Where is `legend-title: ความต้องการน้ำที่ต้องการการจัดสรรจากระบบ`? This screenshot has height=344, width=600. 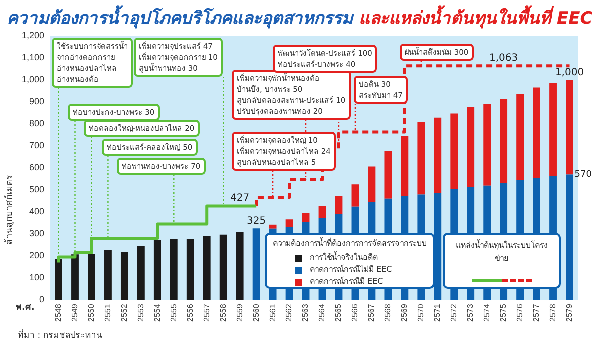
legend-title: ความต้องการน้ำที่ต้องการการจัดสรรจากระบบ is located at coordinates (350, 243).